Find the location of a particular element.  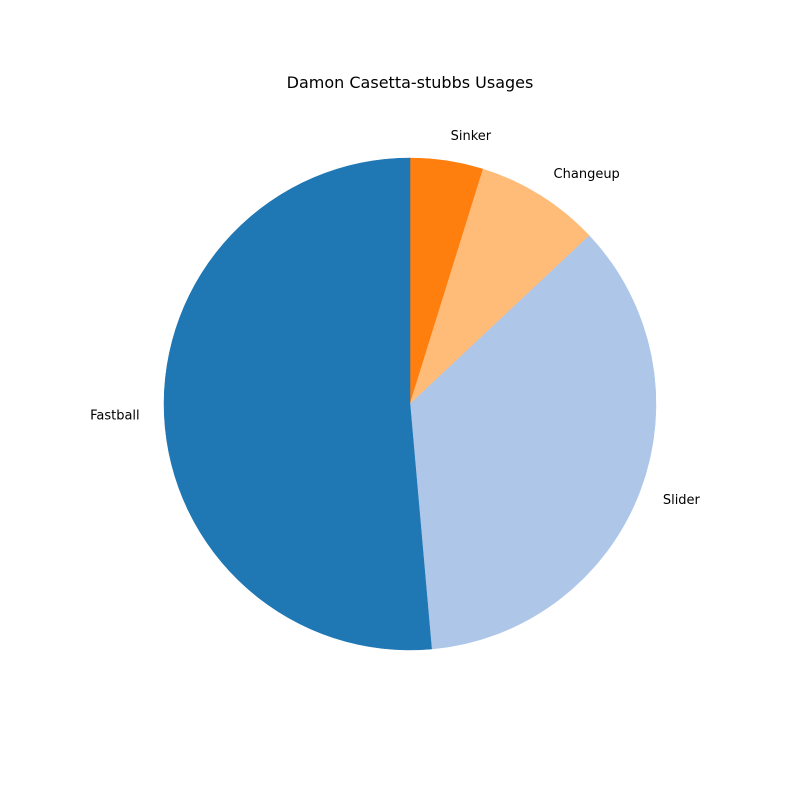

pie-slice-changeup is located at coordinates (499, 286).